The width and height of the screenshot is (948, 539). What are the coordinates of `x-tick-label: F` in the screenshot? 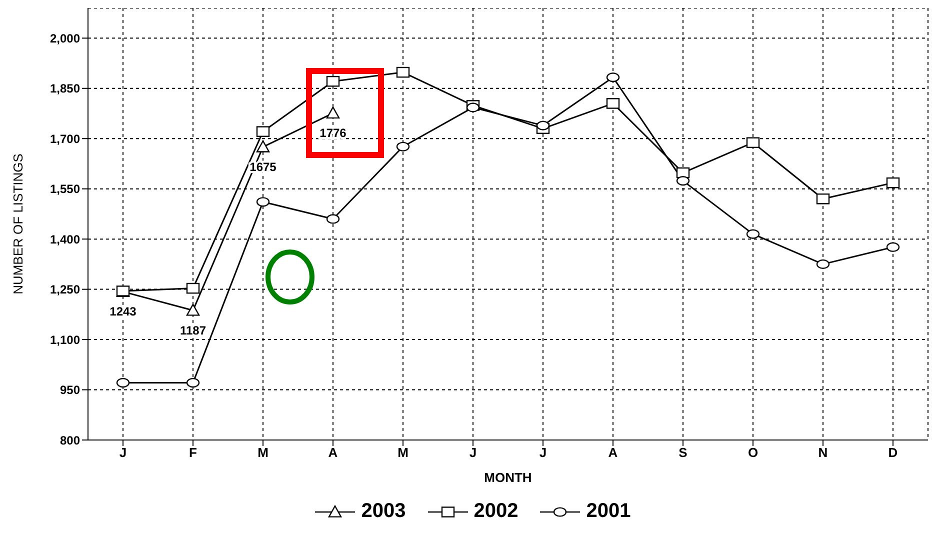 It's located at (193, 452).